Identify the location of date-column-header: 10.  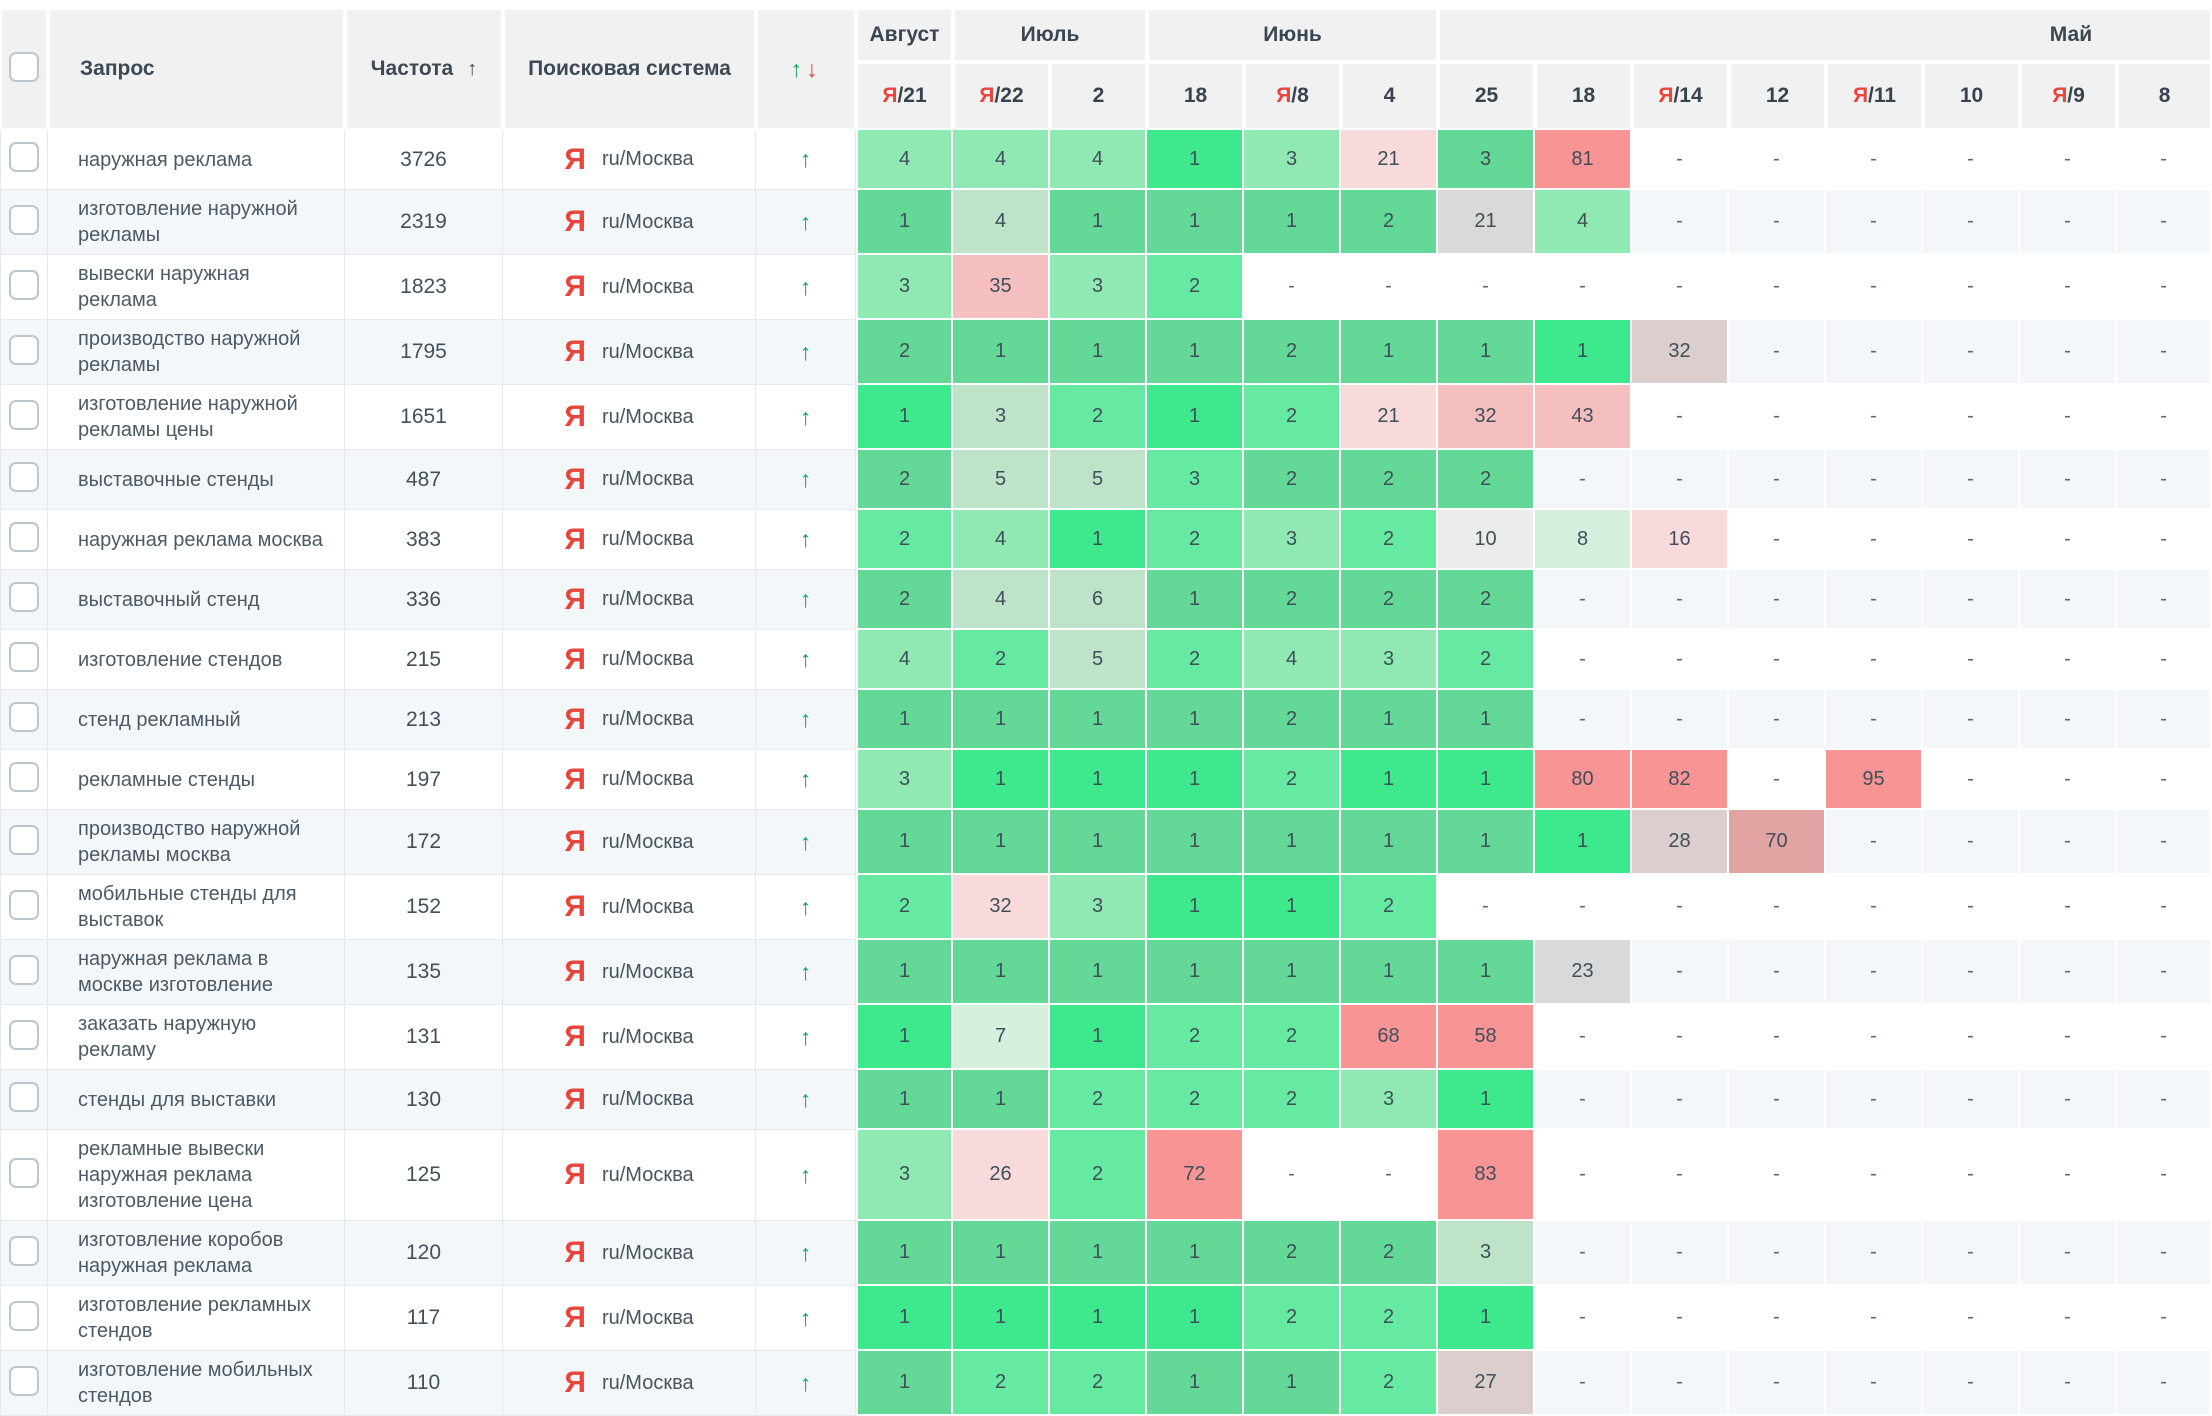
(1972, 96).